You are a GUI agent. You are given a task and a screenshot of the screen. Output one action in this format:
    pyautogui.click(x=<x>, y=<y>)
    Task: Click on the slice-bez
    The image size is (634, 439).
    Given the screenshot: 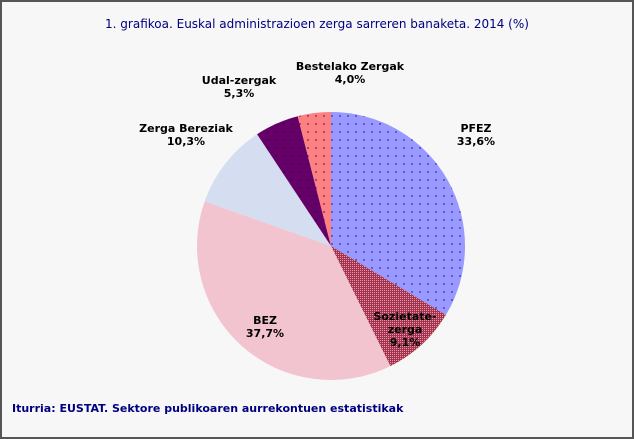 What is the action you would take?
    pyautogui.click(x=294, y=290)
    